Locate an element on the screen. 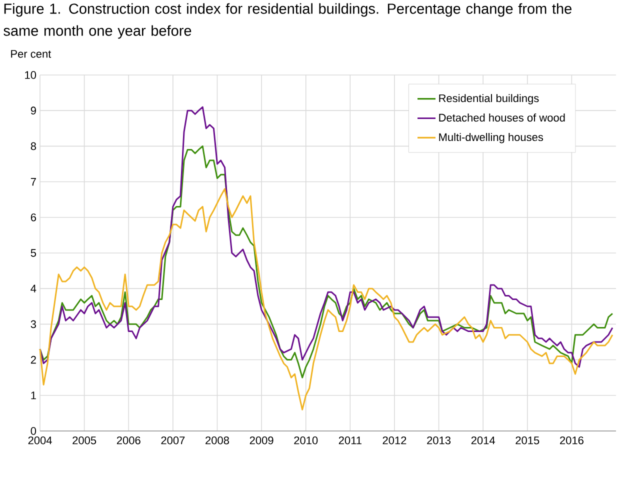 The height and width of the screenshot is (495, 644). y-tick-label: 6 is located at coordinates (33, 217).